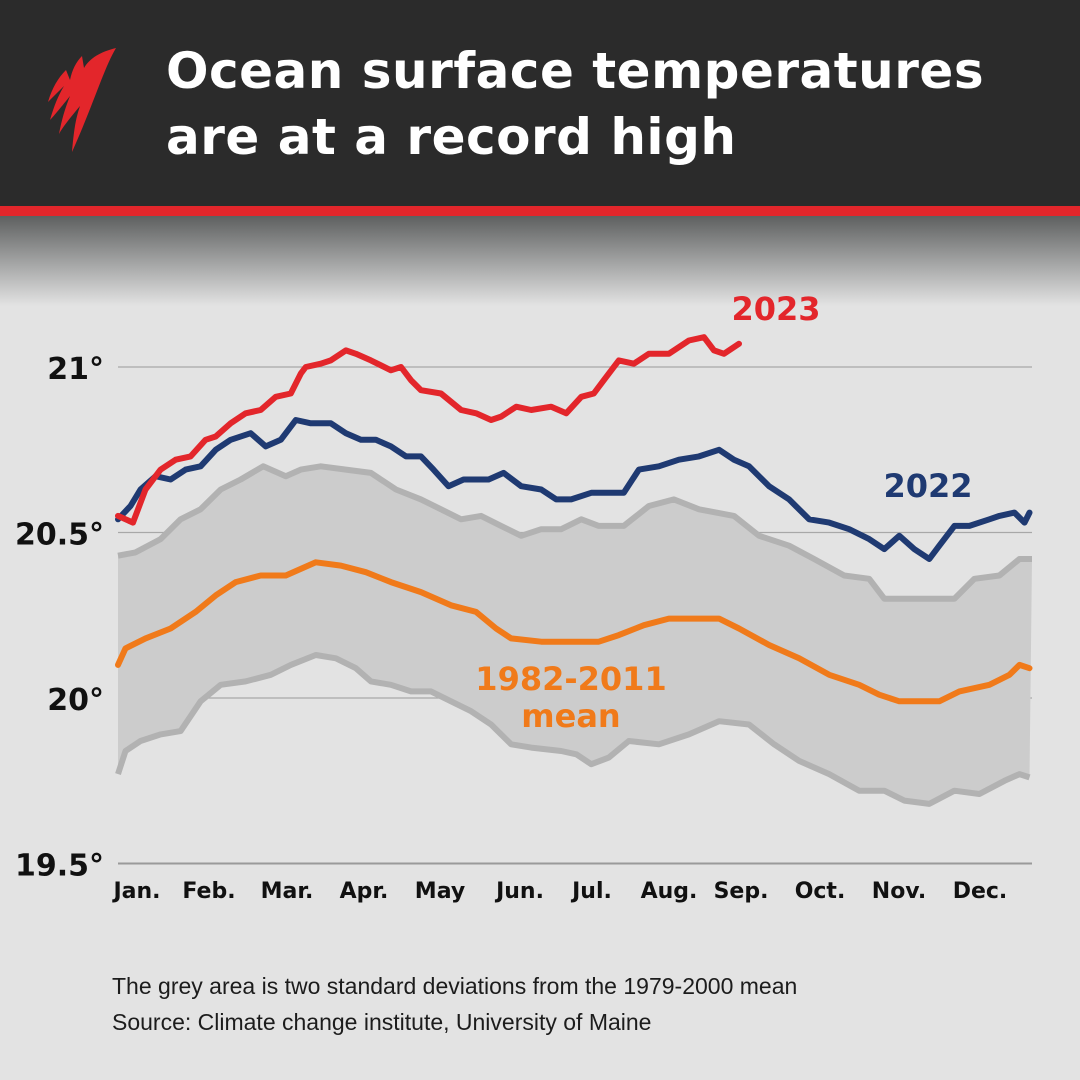 The width and height of the screenshot is (1080, 1080). What do you see at coordinates (741, 891) in the screenshot?
I see `x-tick-label: Sep.` at bounding box center [741, 891].